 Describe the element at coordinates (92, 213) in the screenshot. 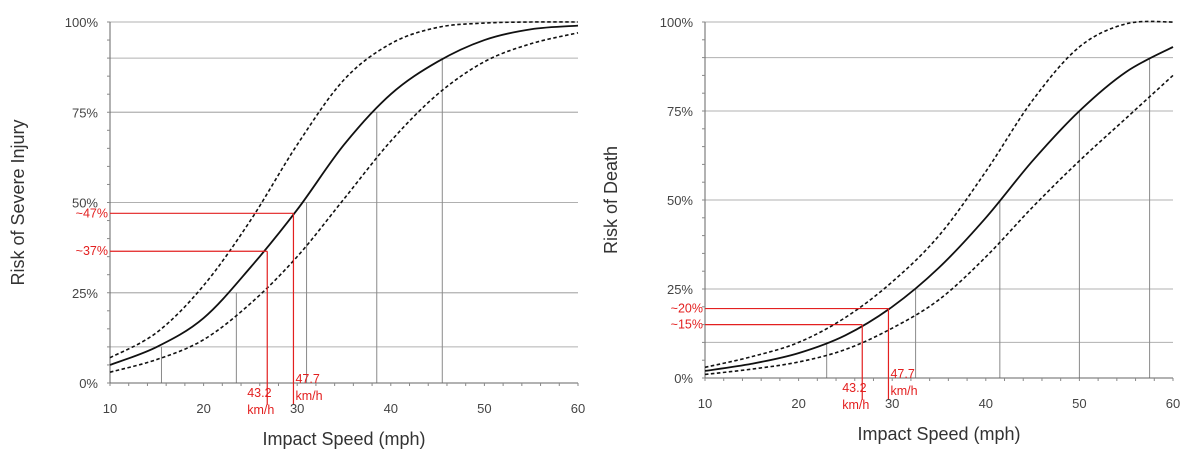

I see `annotation-risk-label: ~47%` at that location.